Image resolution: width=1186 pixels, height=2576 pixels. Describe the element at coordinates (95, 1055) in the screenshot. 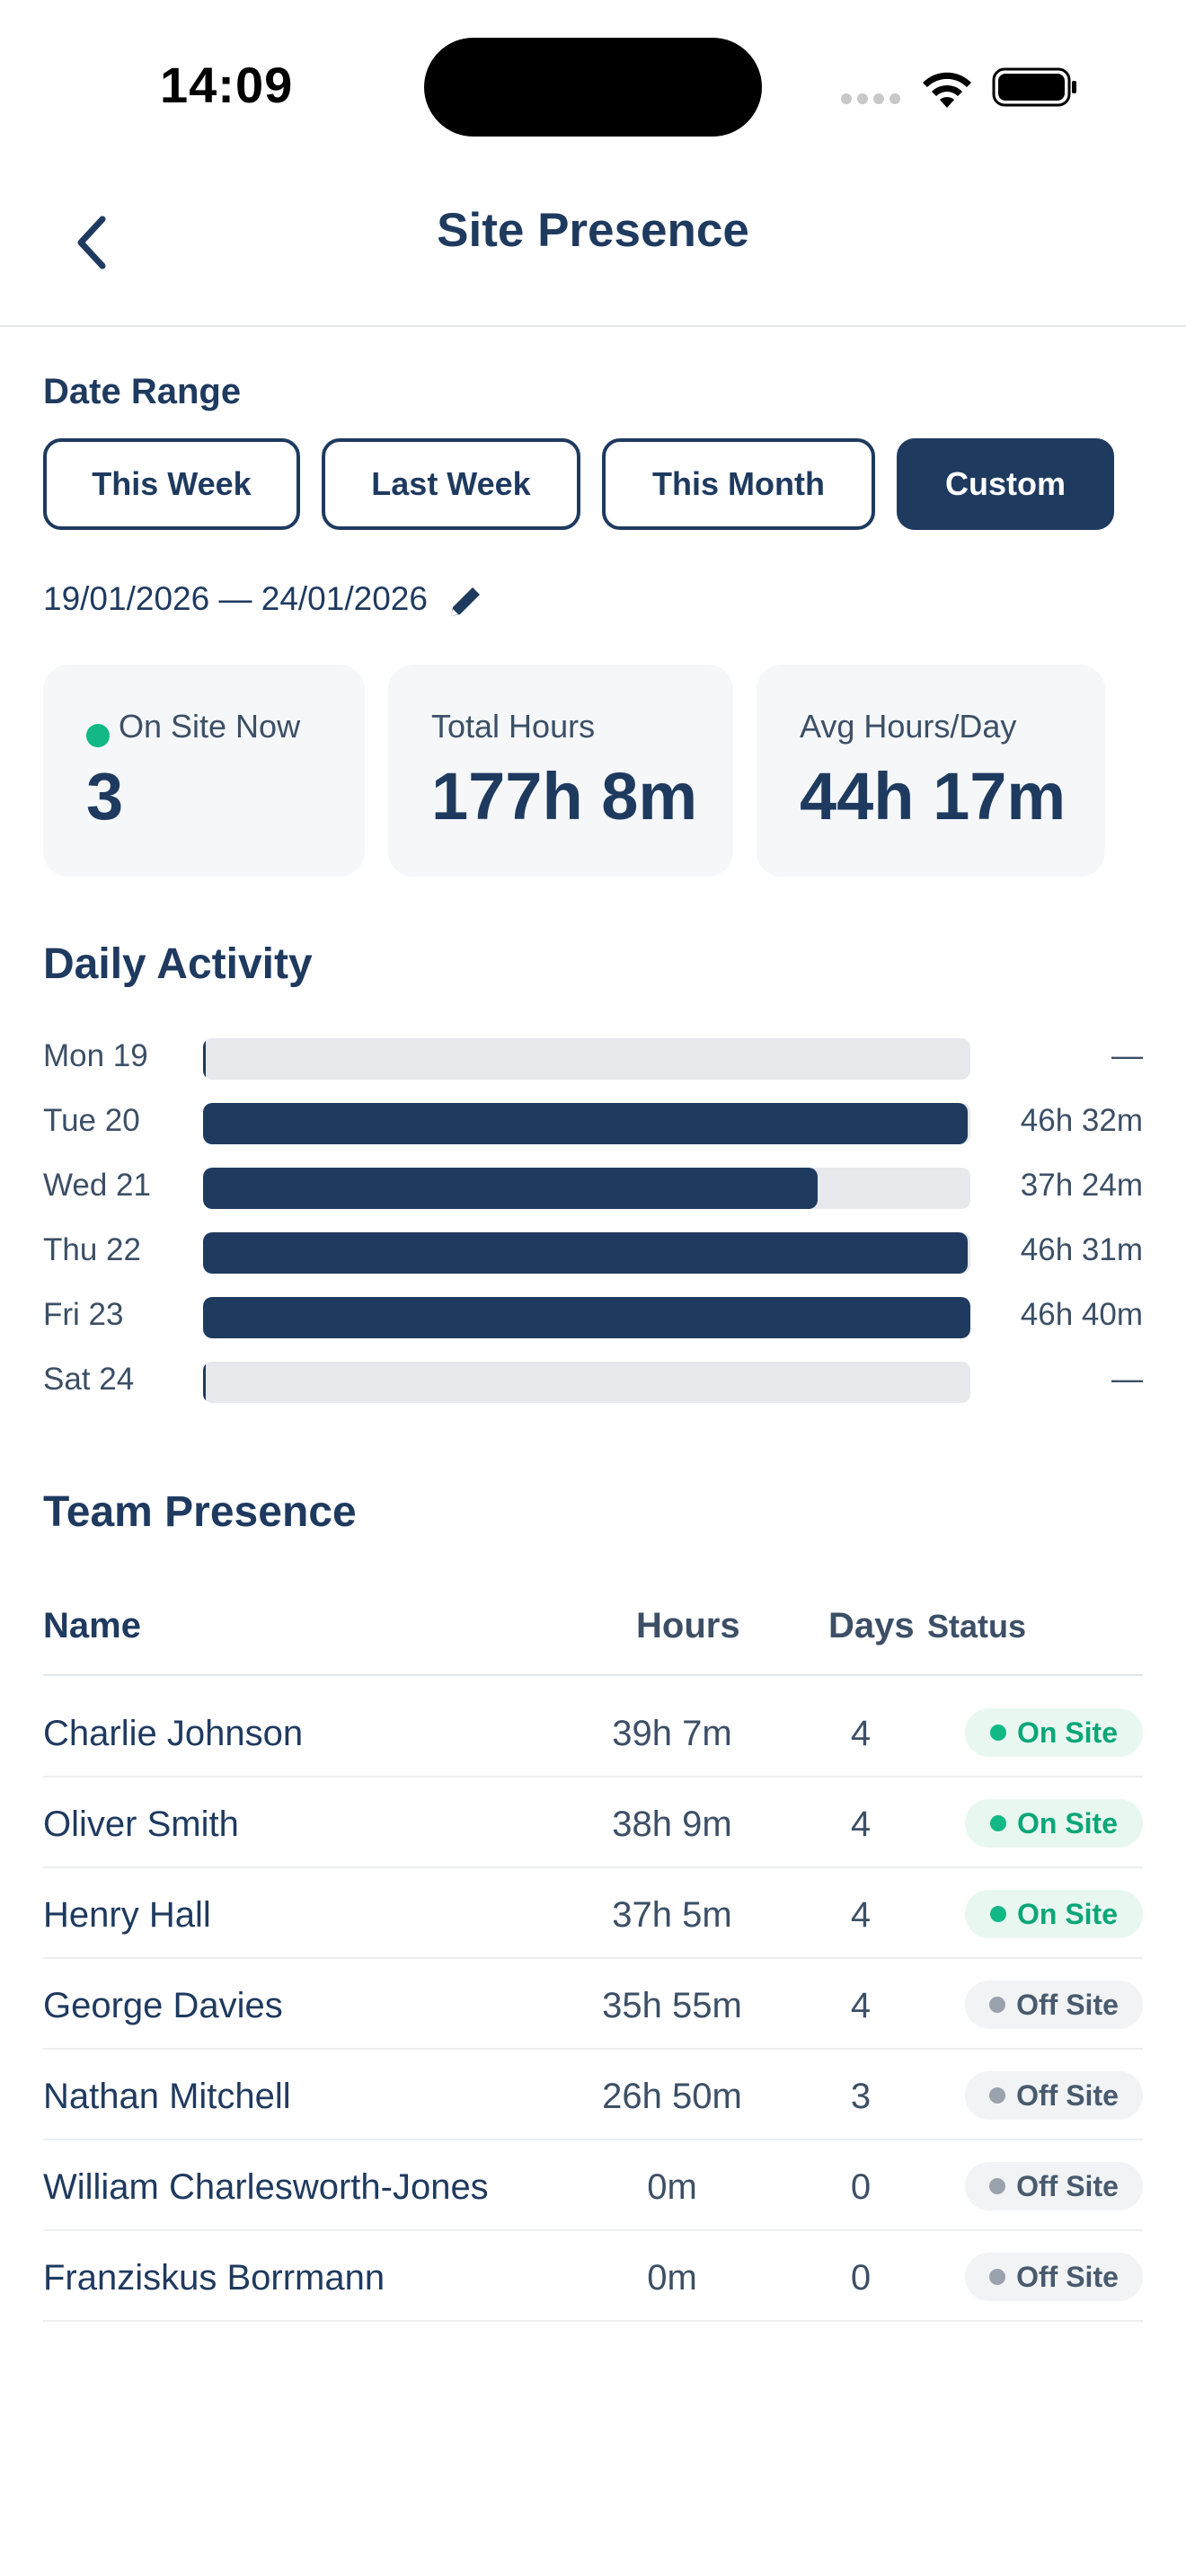

I see `activity-day-label: Mon 19` at that location.